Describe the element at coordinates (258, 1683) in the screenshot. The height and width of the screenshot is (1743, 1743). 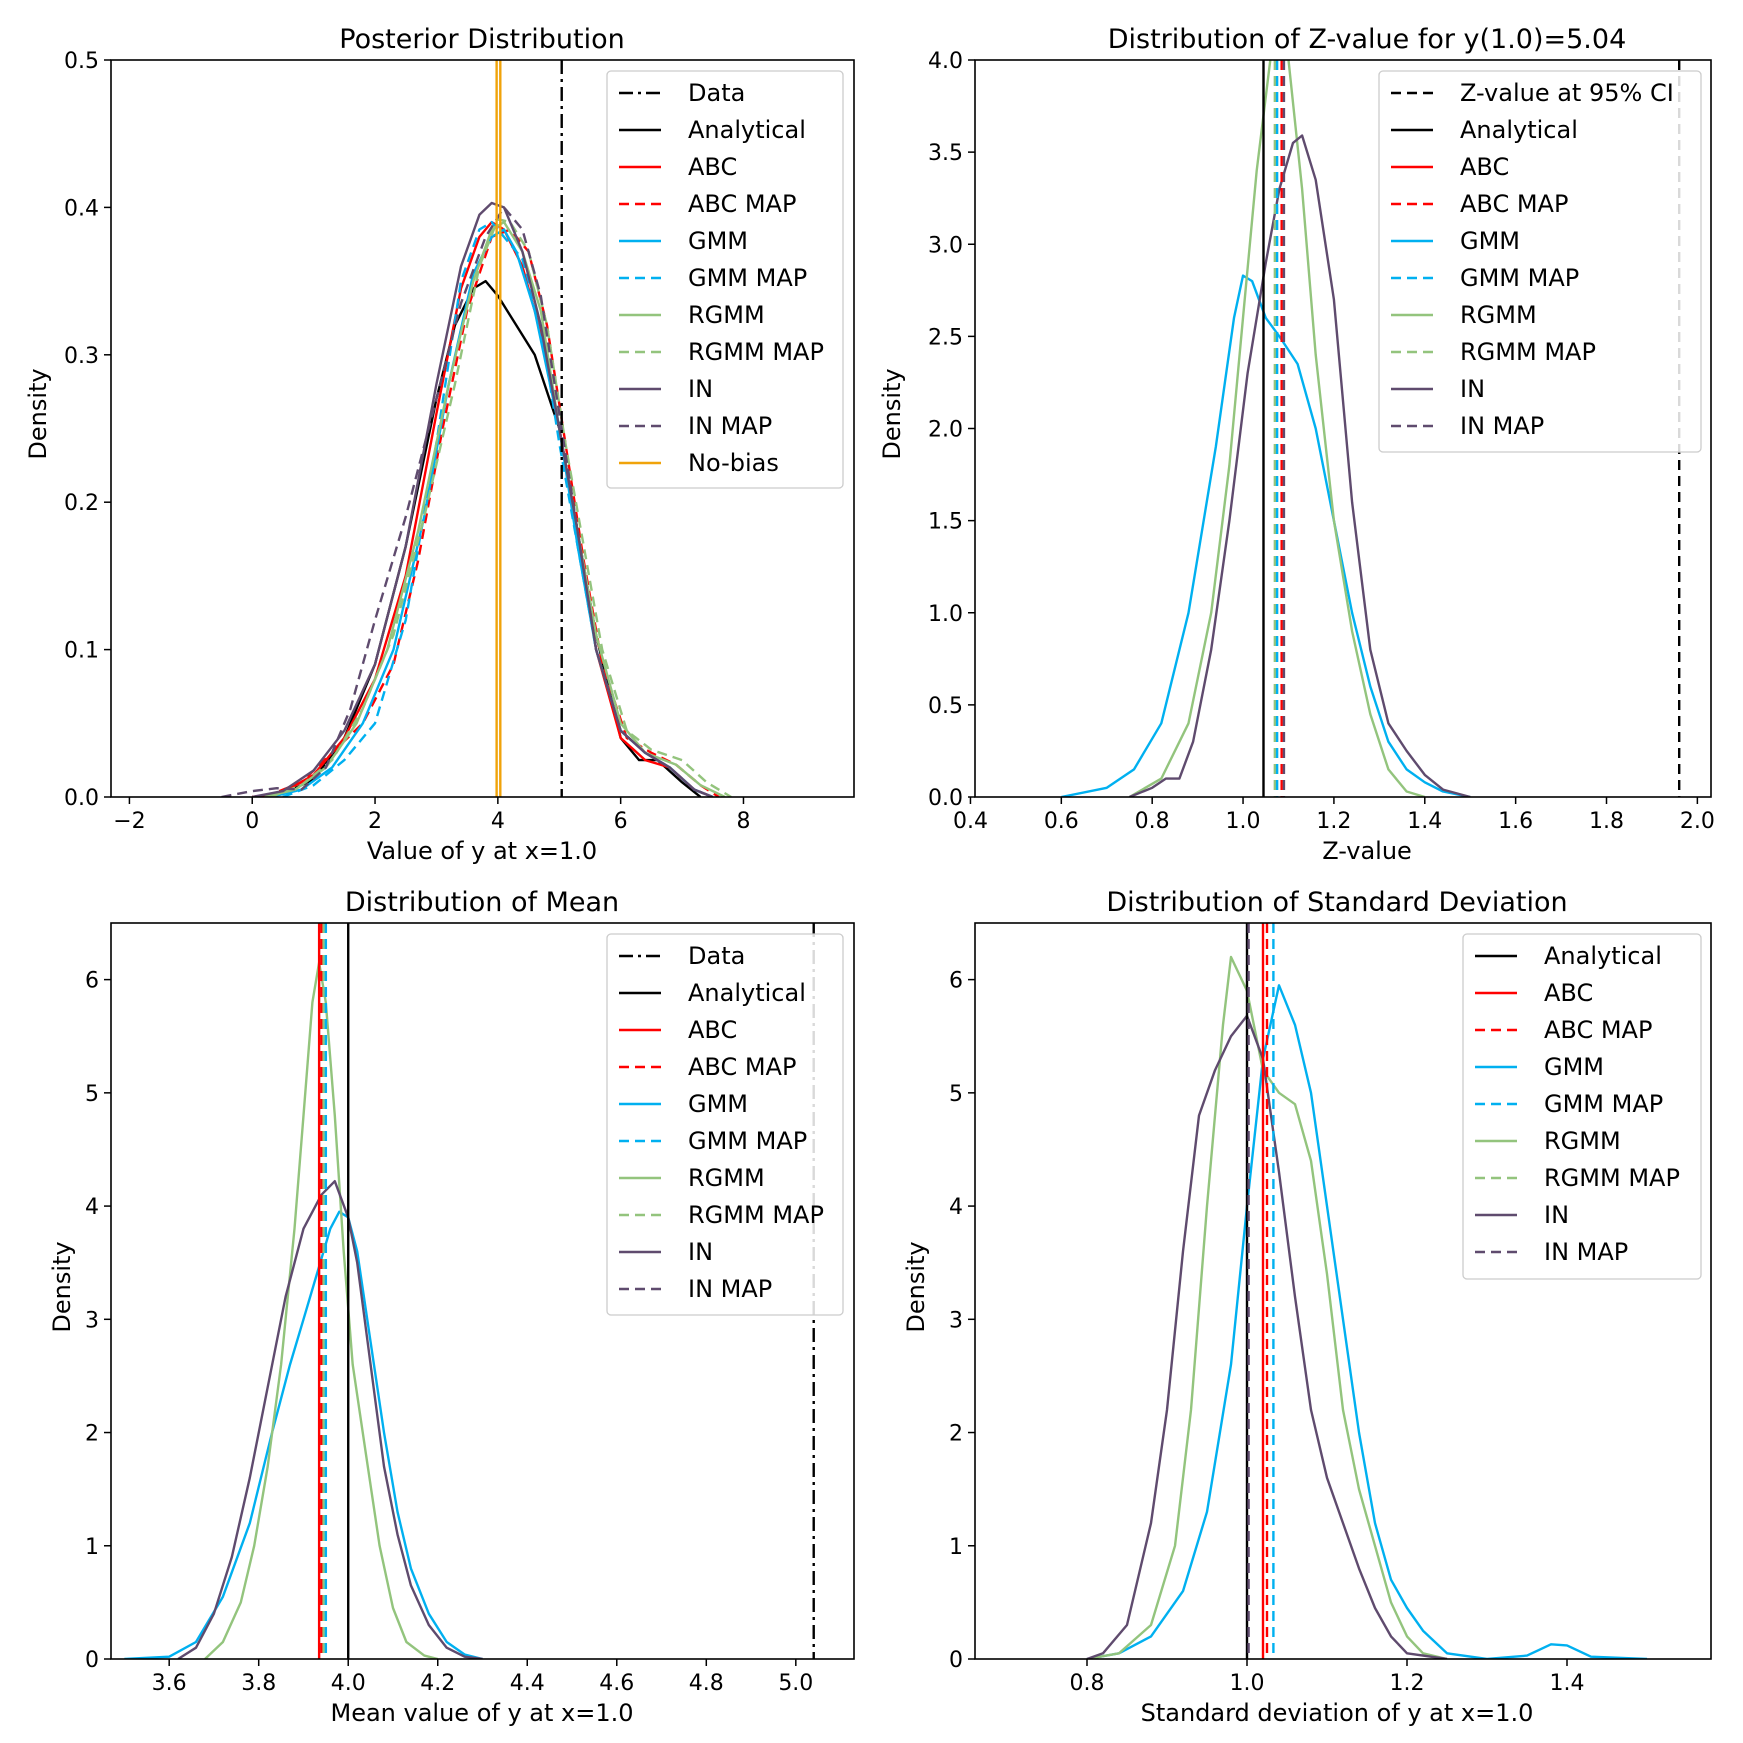
I see `x-tick-label: 3.8` at that location.